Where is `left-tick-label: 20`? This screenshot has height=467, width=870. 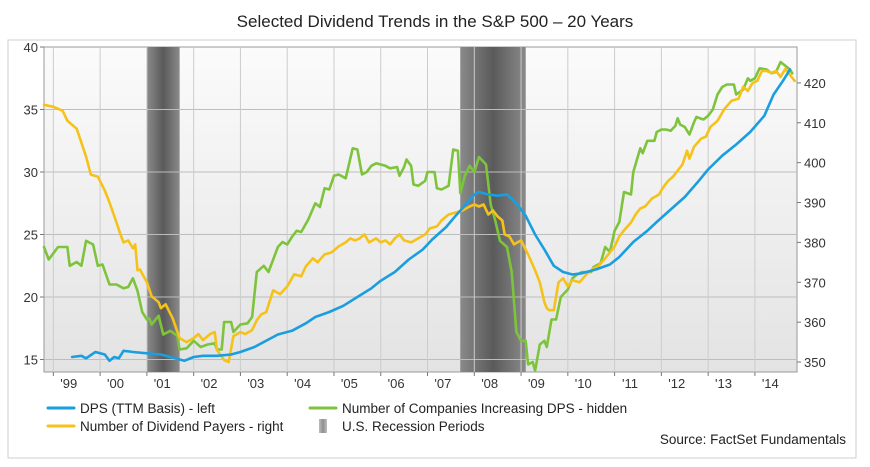
left-tick-label: 20 is located at coordinates (31, 297).